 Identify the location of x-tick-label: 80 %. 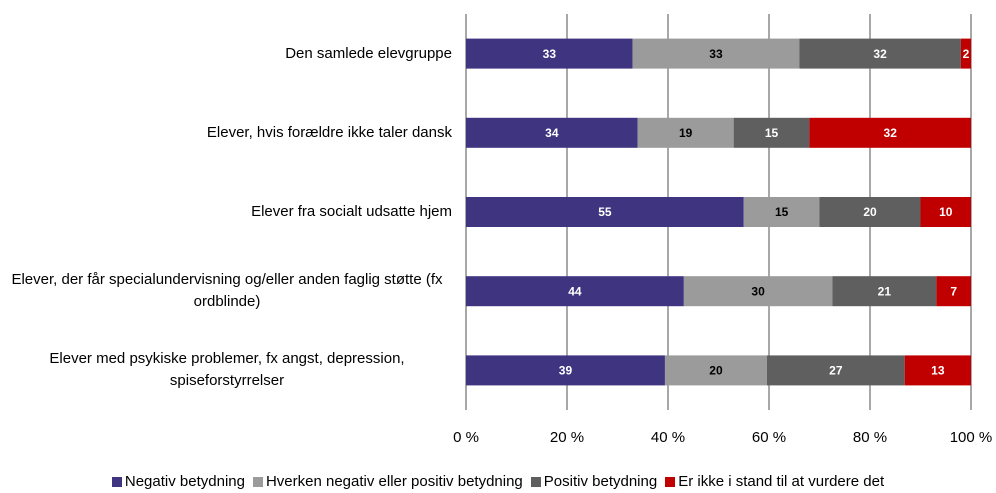
(870, 437).